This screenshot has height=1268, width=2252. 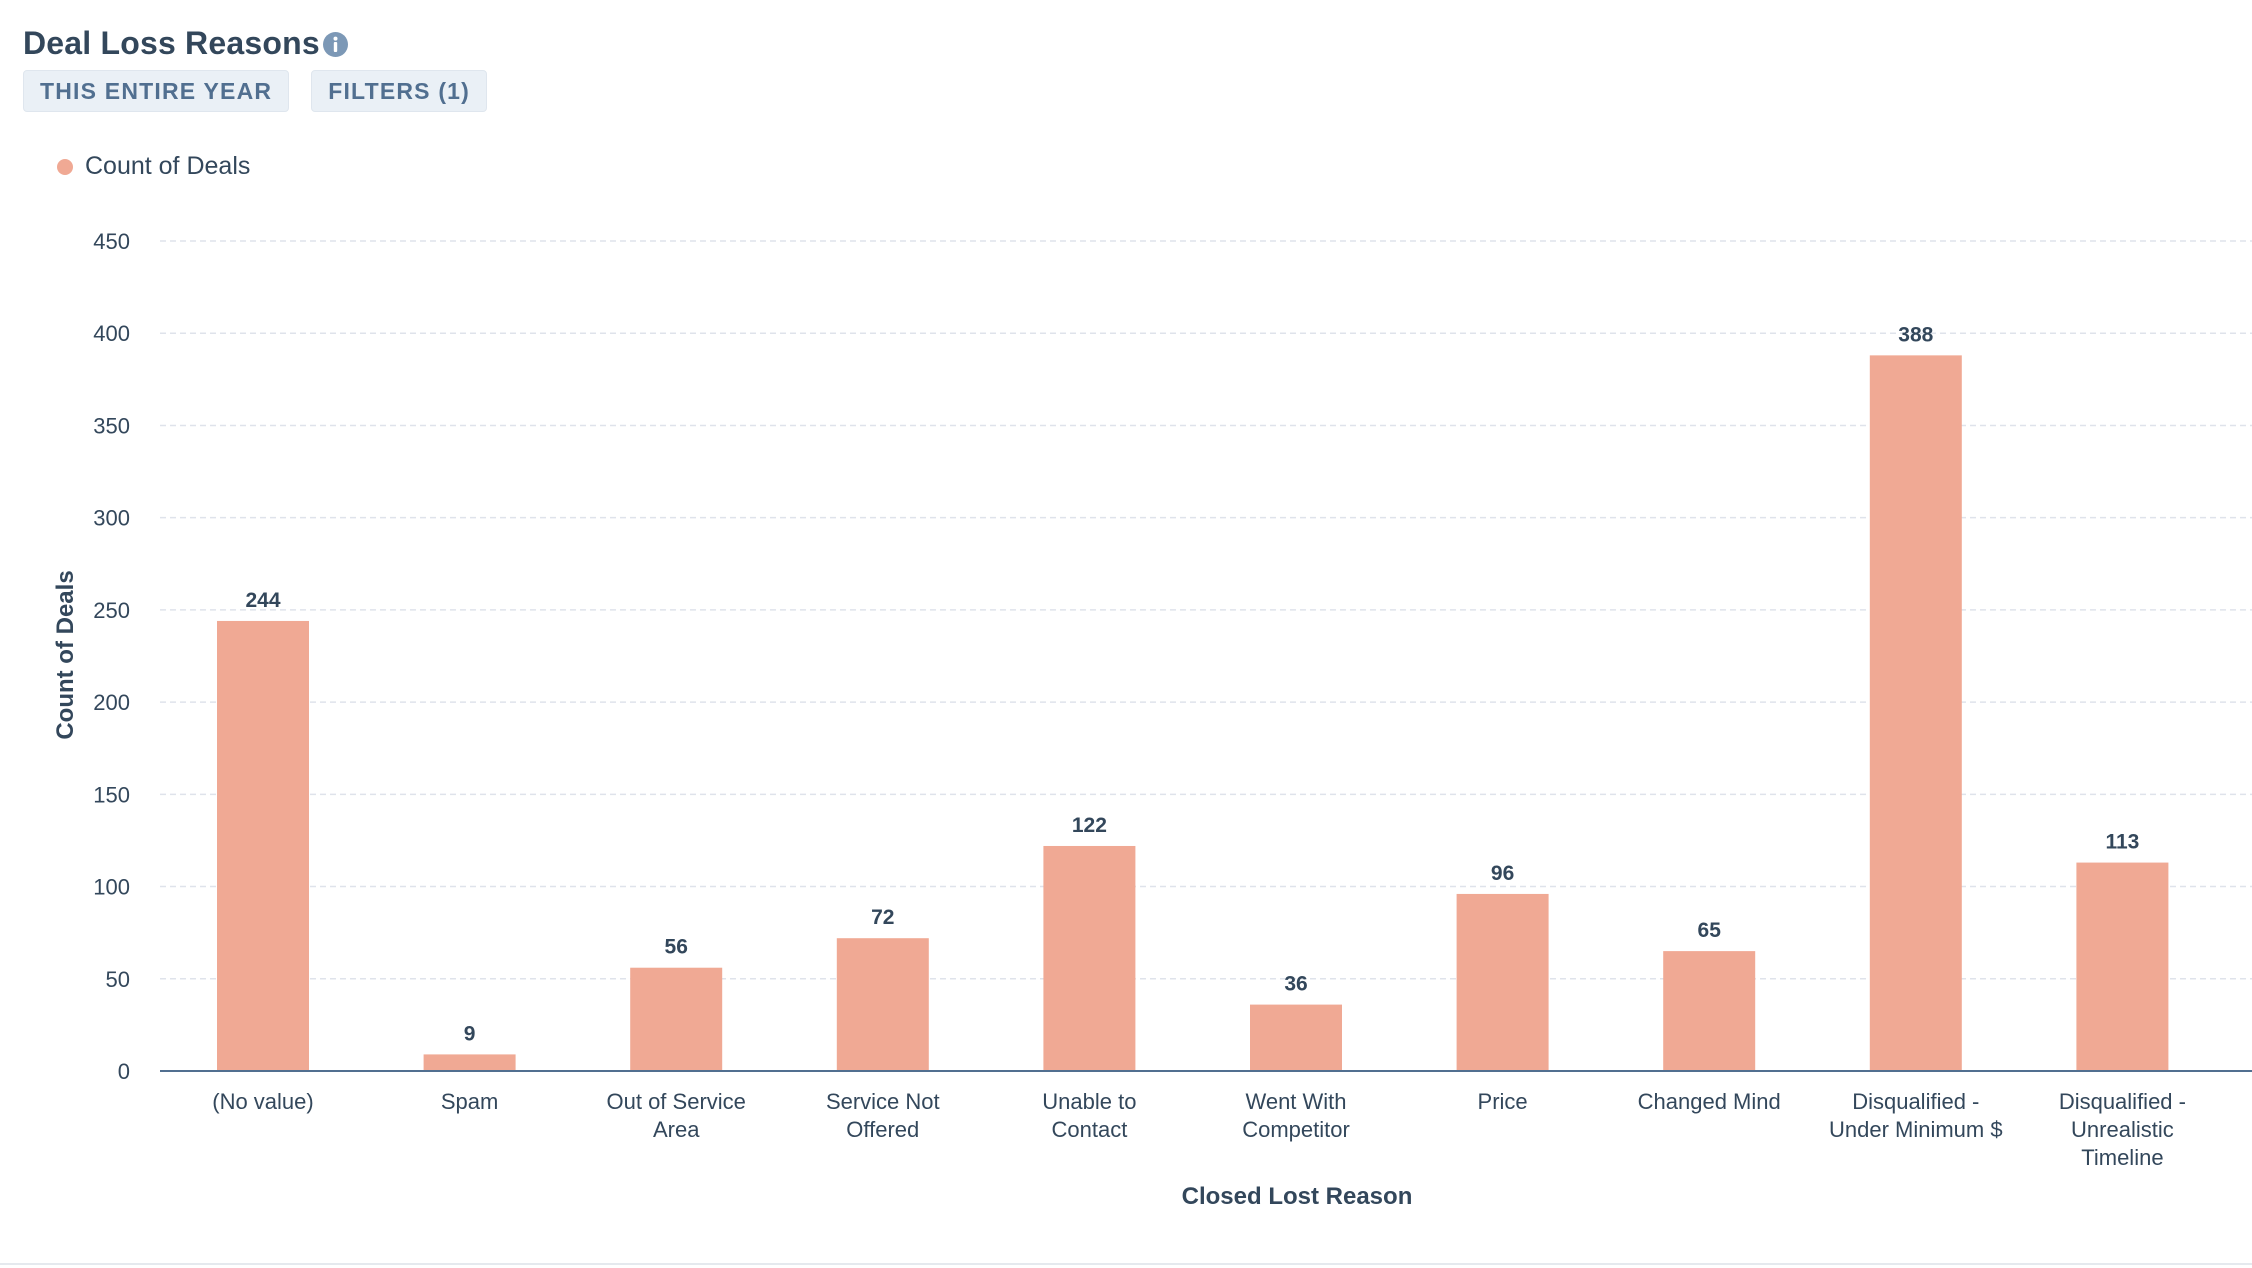 I want to click on x-tick-label: Timeline, so click(x=2122, y=1157).